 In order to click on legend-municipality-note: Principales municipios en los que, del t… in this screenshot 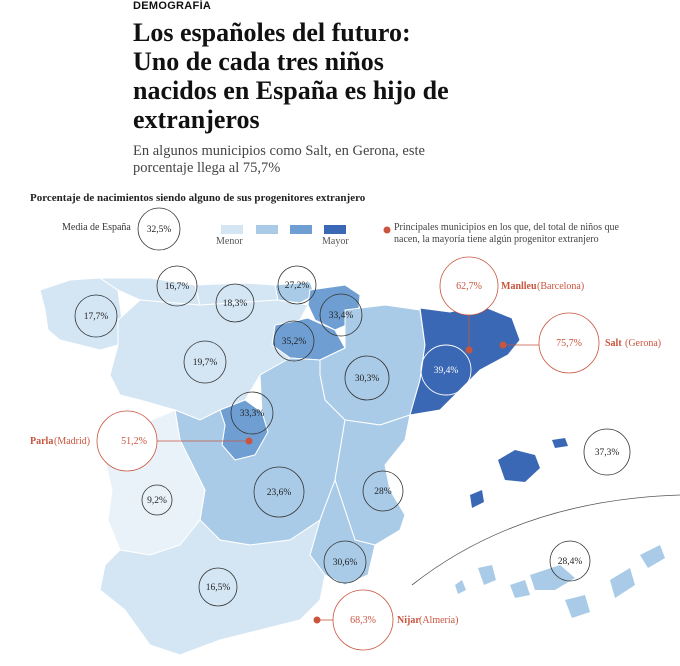, I will do `click(506, 233)`.